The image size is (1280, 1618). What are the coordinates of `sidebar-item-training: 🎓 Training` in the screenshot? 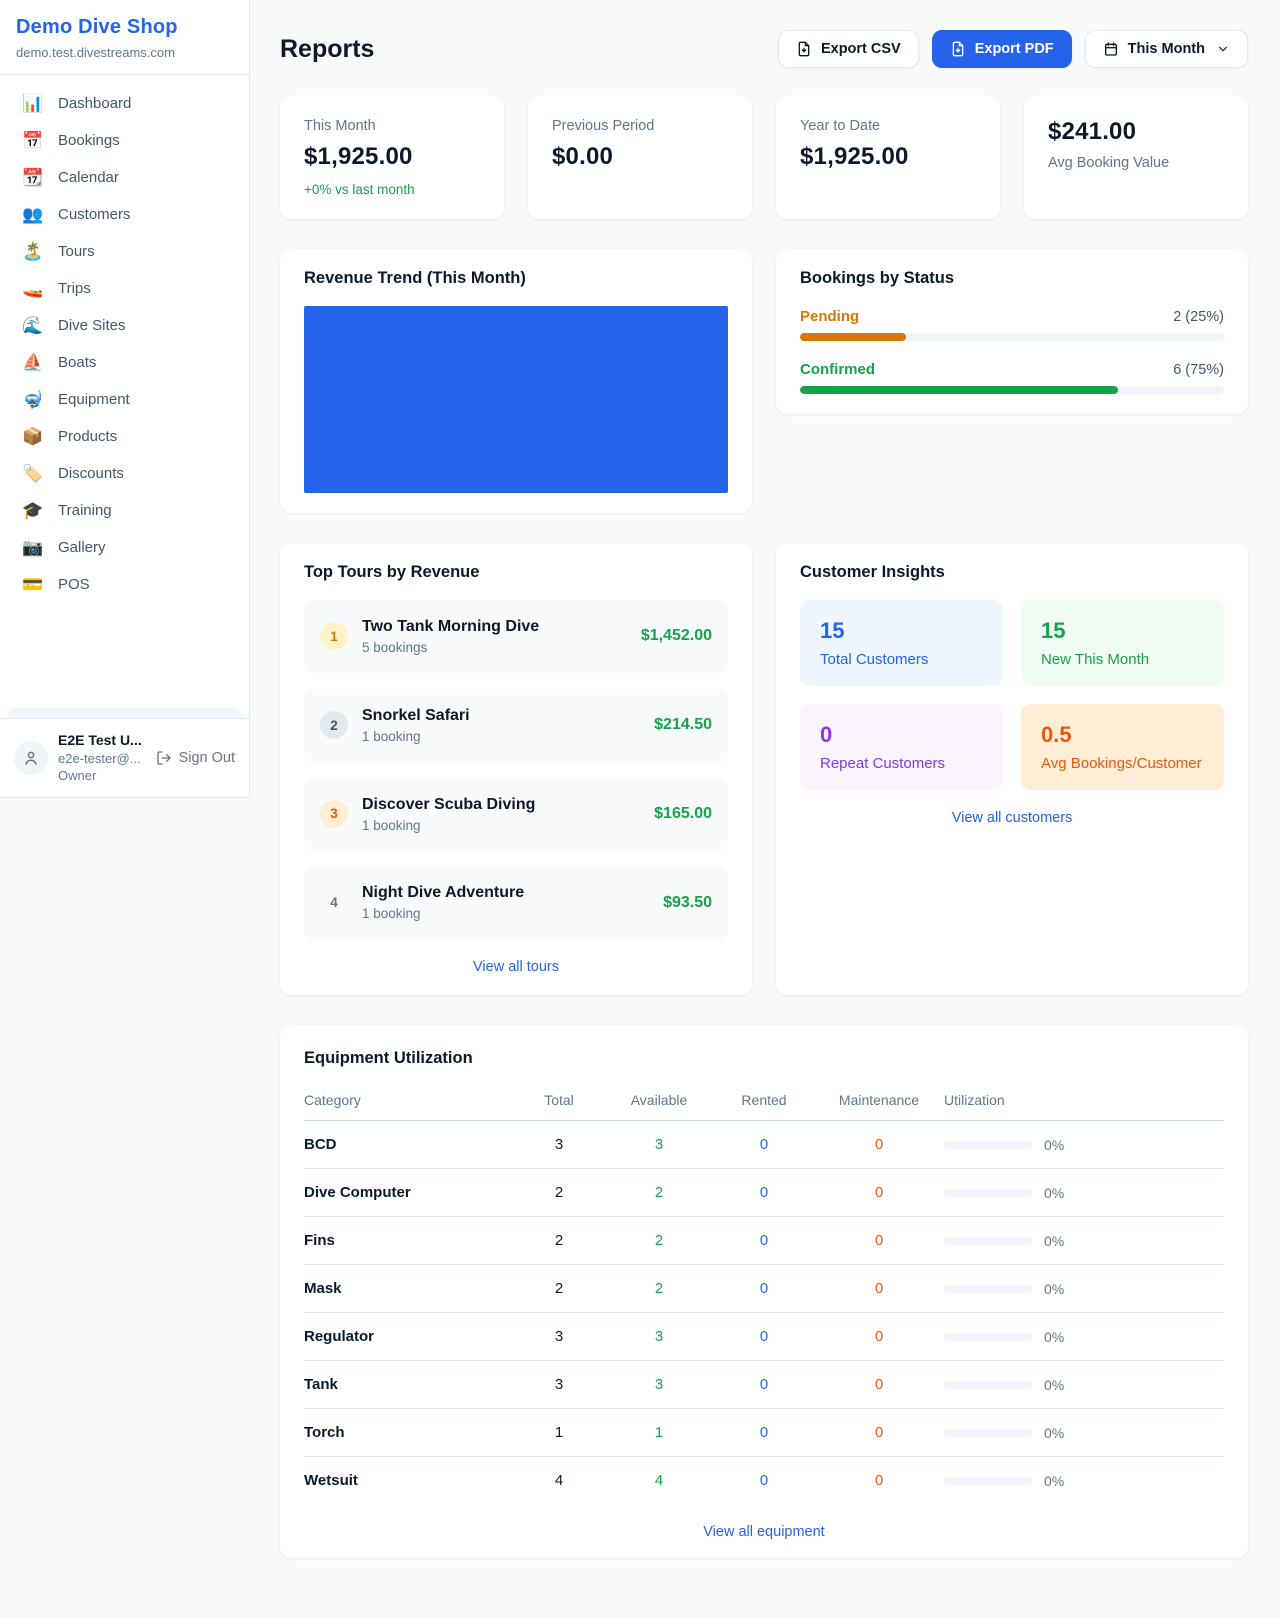 It's located at (124, 510).